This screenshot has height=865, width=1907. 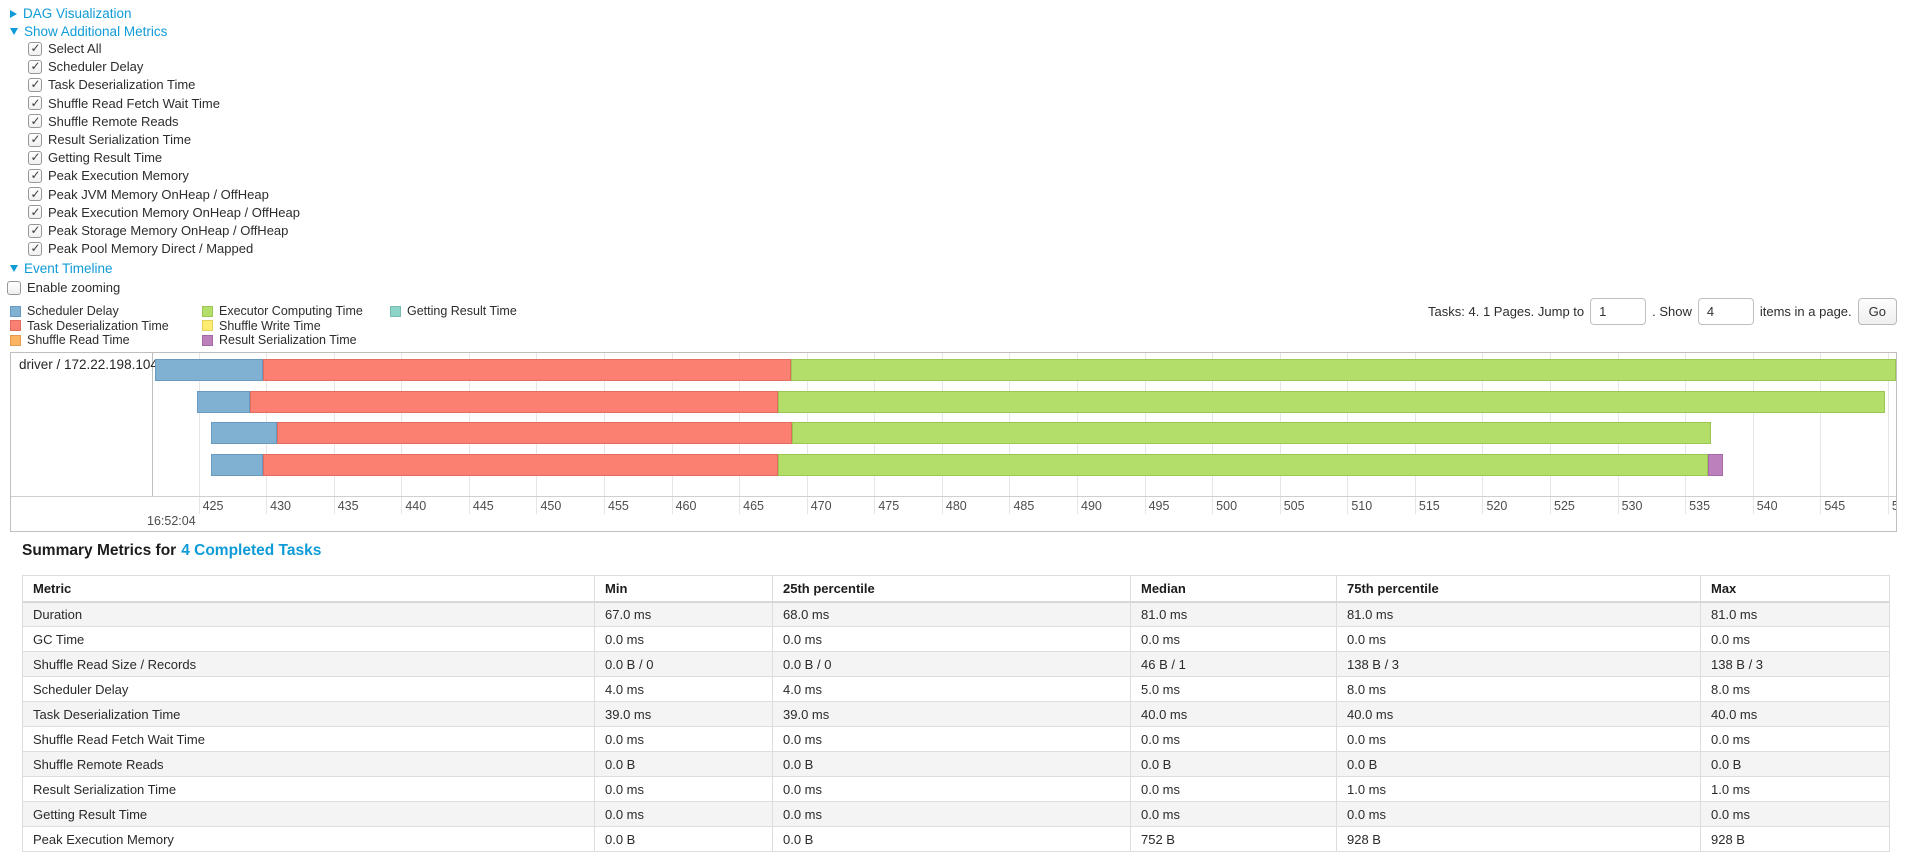 What do you see at coordinates (1795, 689) in the screenshot?
I see `metric-value-cell: 8.0 ms` at bounding box center [1795, 689].